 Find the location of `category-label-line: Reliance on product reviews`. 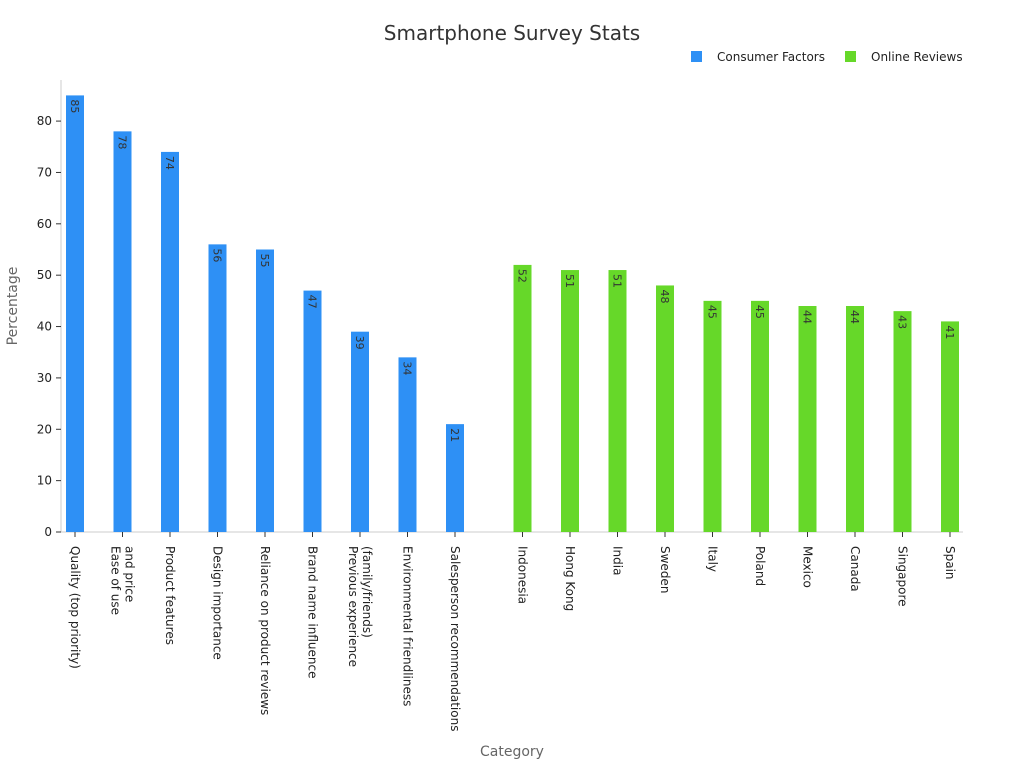

category-label-line: Reliance on product reviews is located at coordinates (265, 630).